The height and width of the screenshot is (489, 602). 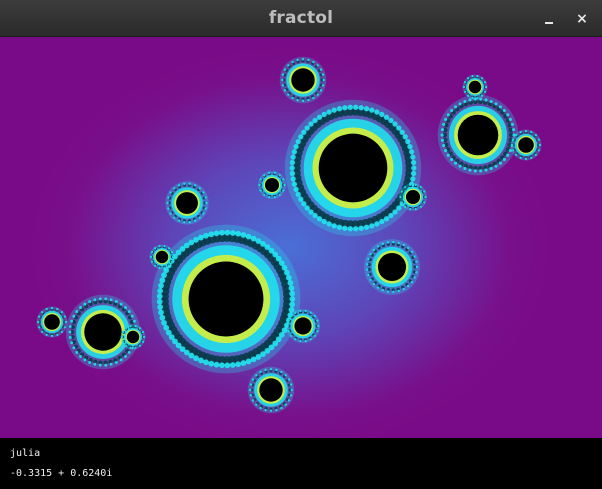 I want to click on close-button: ×, so click(x=582, y=19).